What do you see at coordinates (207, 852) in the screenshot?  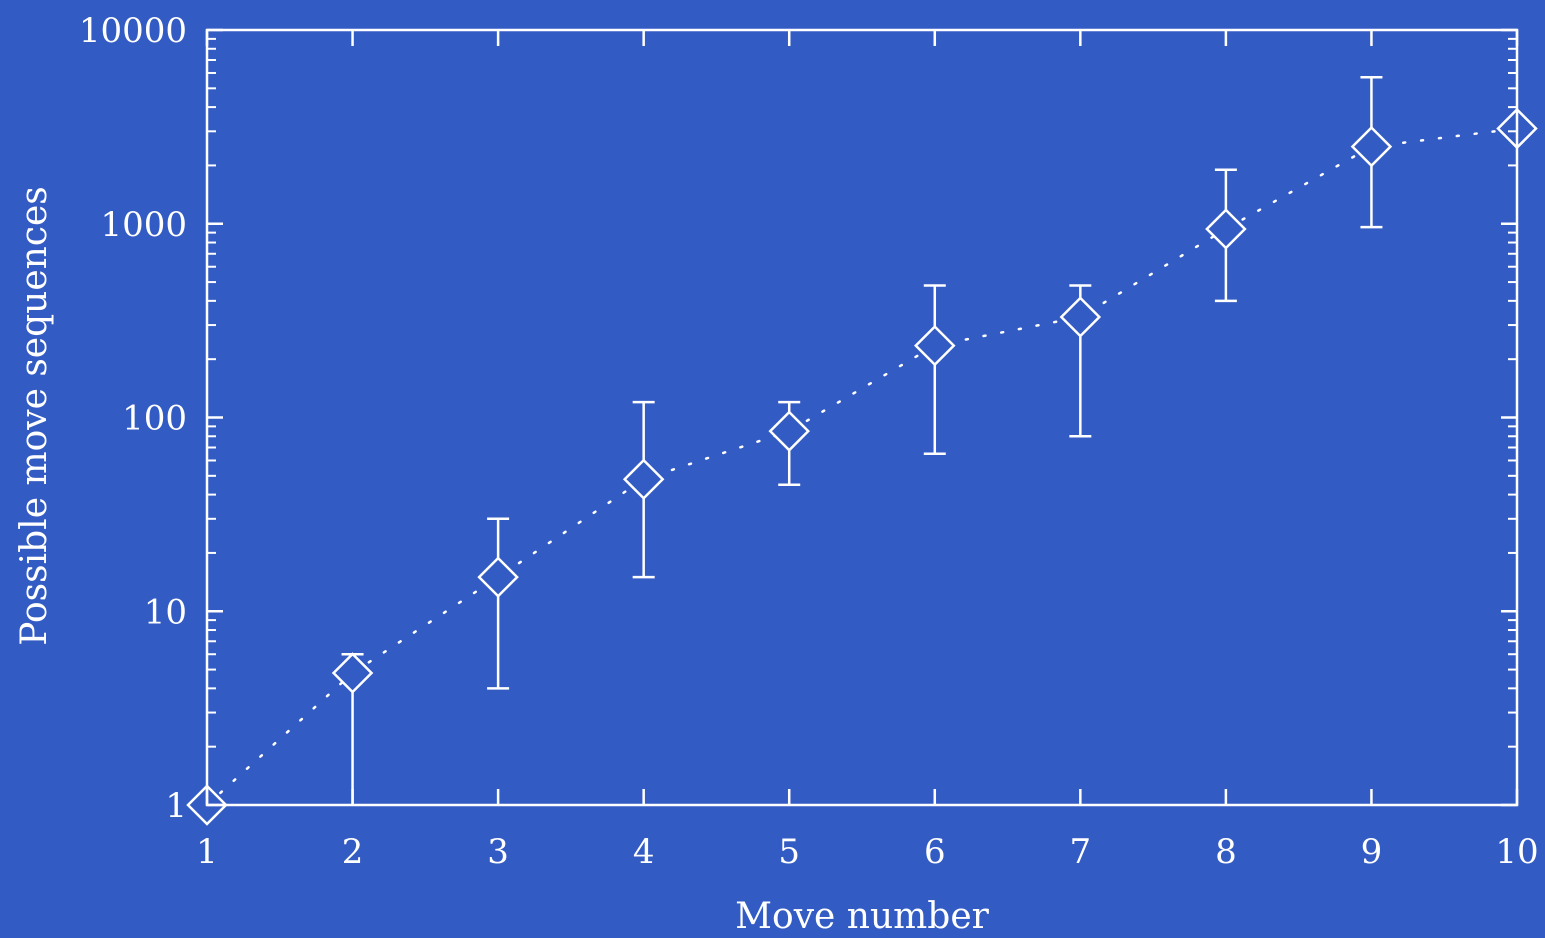 I see `x-tick-label: 1` at bounding box center [207, 852].